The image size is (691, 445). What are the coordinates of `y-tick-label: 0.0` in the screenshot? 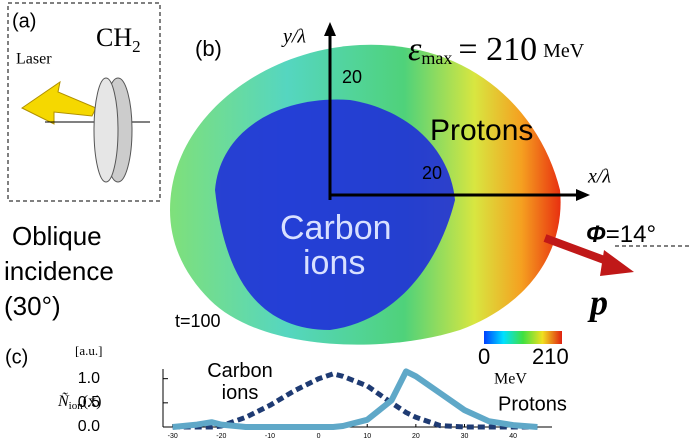 It's located at (89, 426).